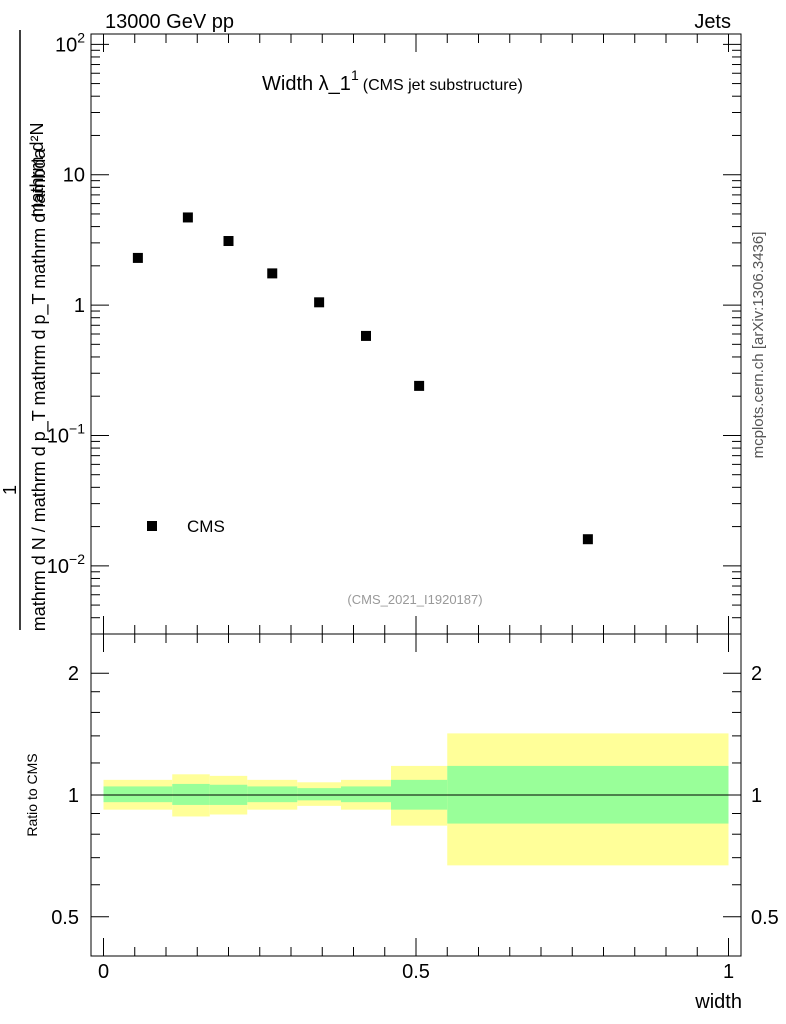 The width and height of the screenshot is (786, 1024). I want to click on plot-title: Width λ_11(CMS jet substructure), so click(392, 81).